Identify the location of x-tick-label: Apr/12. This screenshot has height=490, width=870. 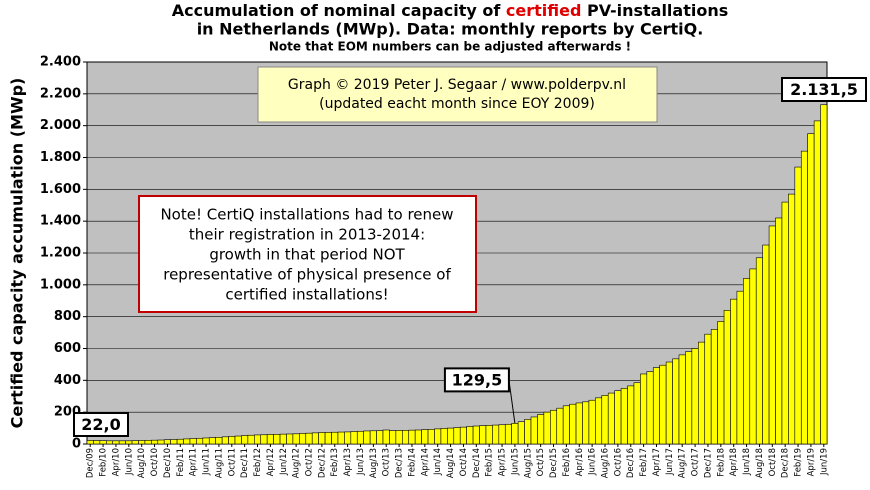
(271, 462).